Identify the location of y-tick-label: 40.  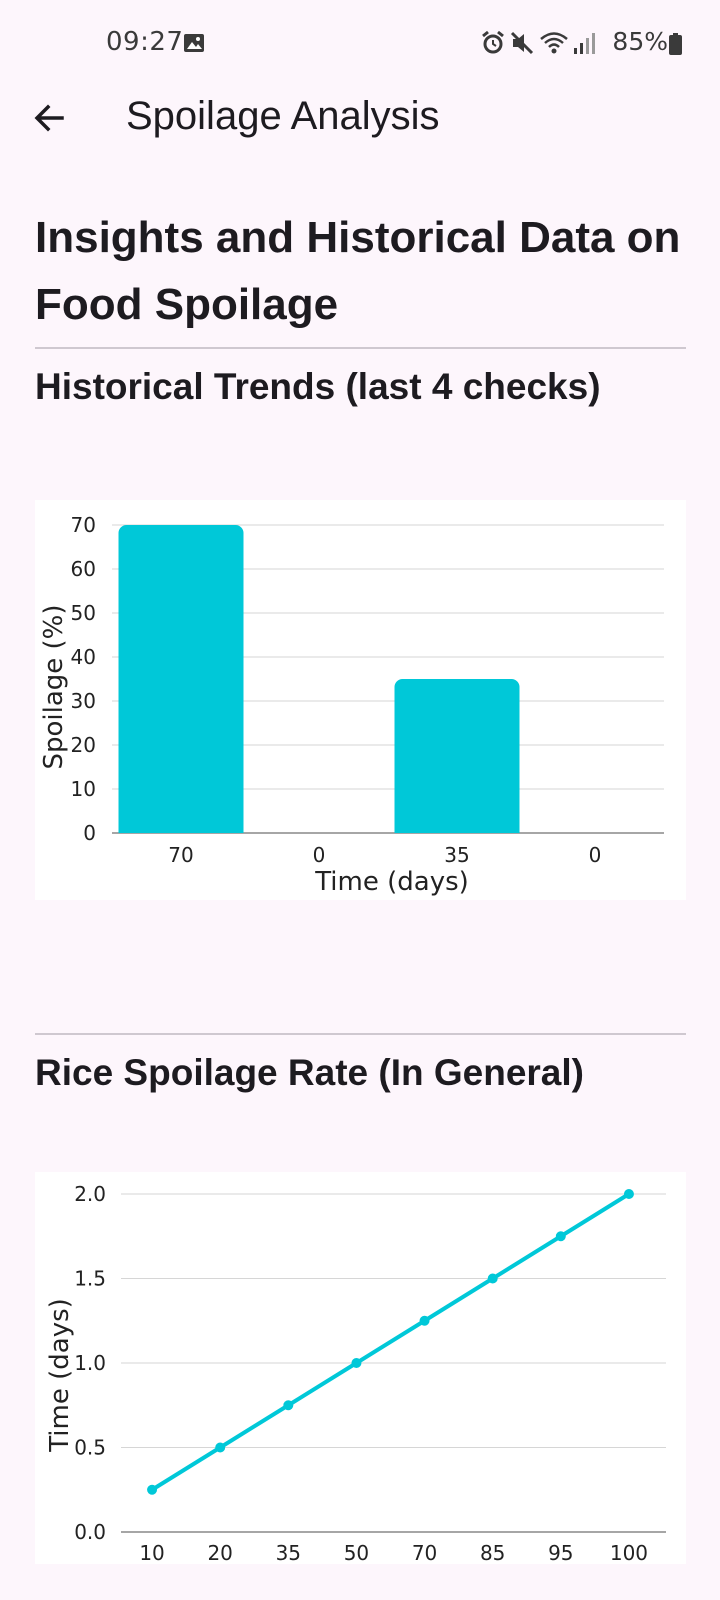
(83, 657).